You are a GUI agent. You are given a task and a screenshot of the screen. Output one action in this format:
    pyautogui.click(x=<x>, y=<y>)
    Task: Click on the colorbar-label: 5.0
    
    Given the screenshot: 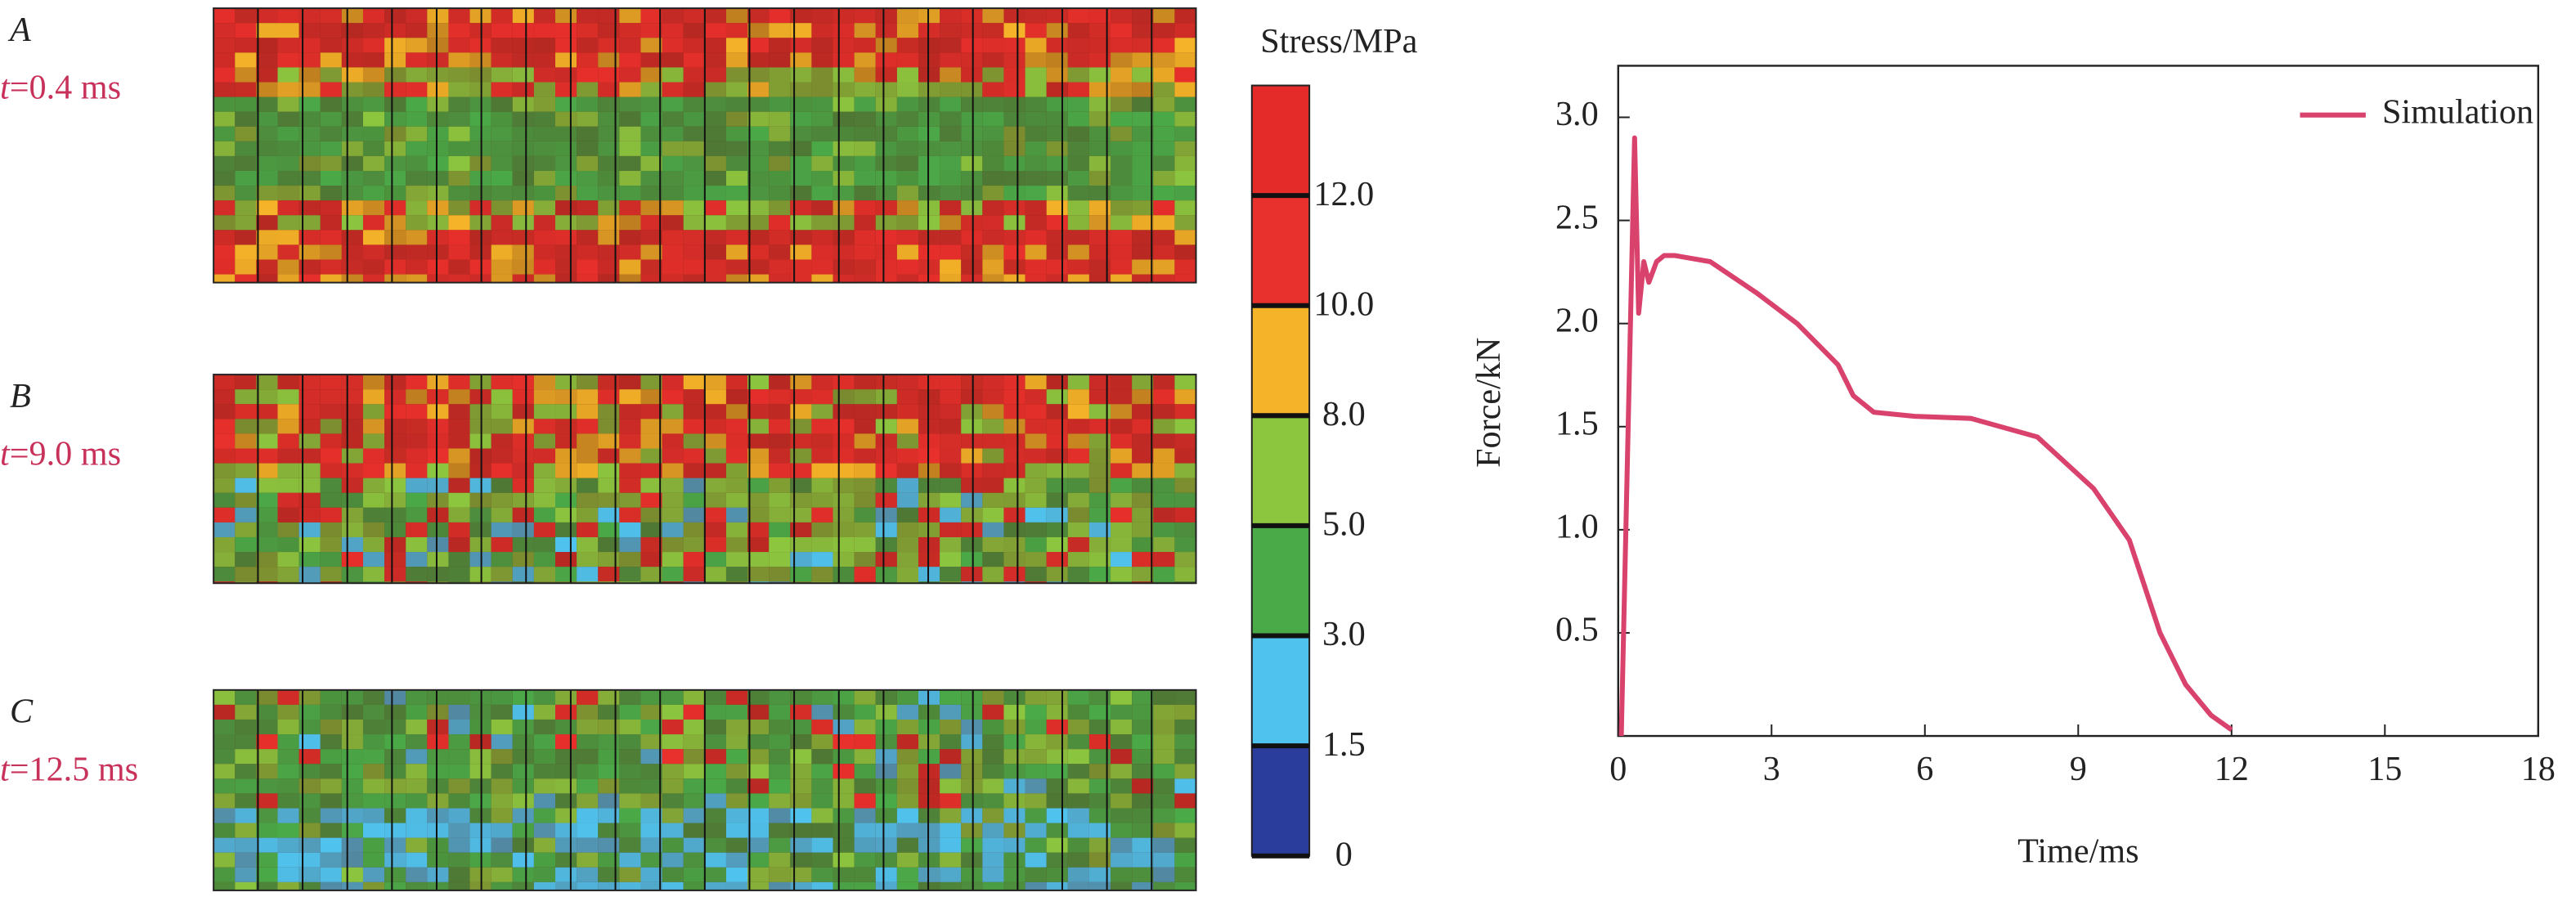 What is the action you would take?
    pyautogui.click(x=1344, y=524)
    